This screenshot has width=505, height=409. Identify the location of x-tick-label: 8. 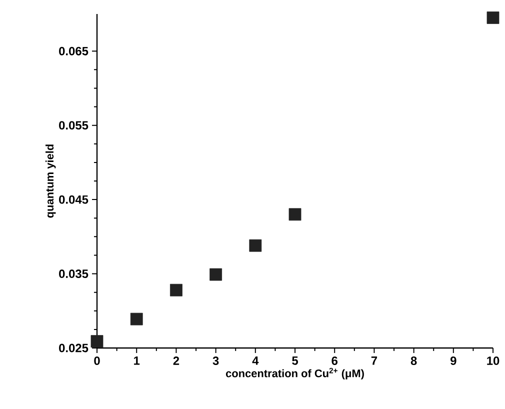
(413, 360).